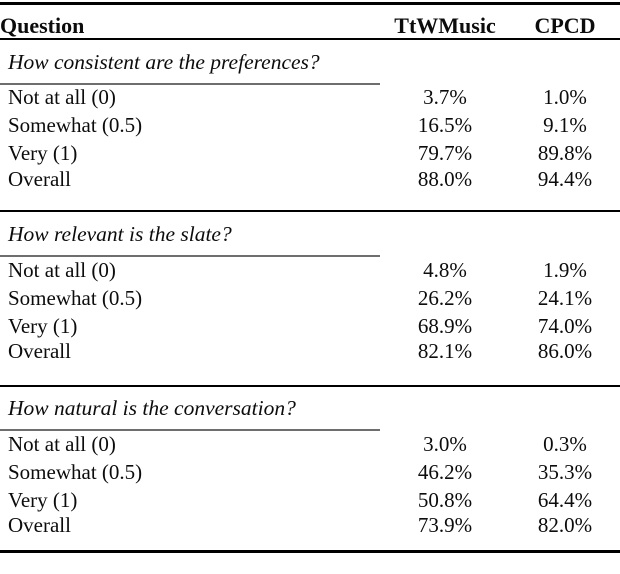 Image resolution: width=620 pixels, height=574 pixels. What do you see at coordinates (565, 178) in the screenshot?
I see `cpcd-value: 94.4%` at bounding box center [565, 178].